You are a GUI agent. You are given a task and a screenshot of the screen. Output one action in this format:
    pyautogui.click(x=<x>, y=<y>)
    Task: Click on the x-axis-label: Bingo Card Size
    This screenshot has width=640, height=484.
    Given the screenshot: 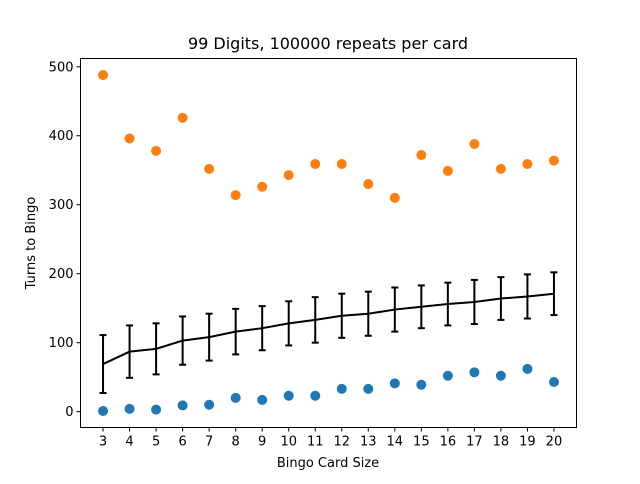 What is the action you would take?
    pyautogui.click(x=328, y=463)
    